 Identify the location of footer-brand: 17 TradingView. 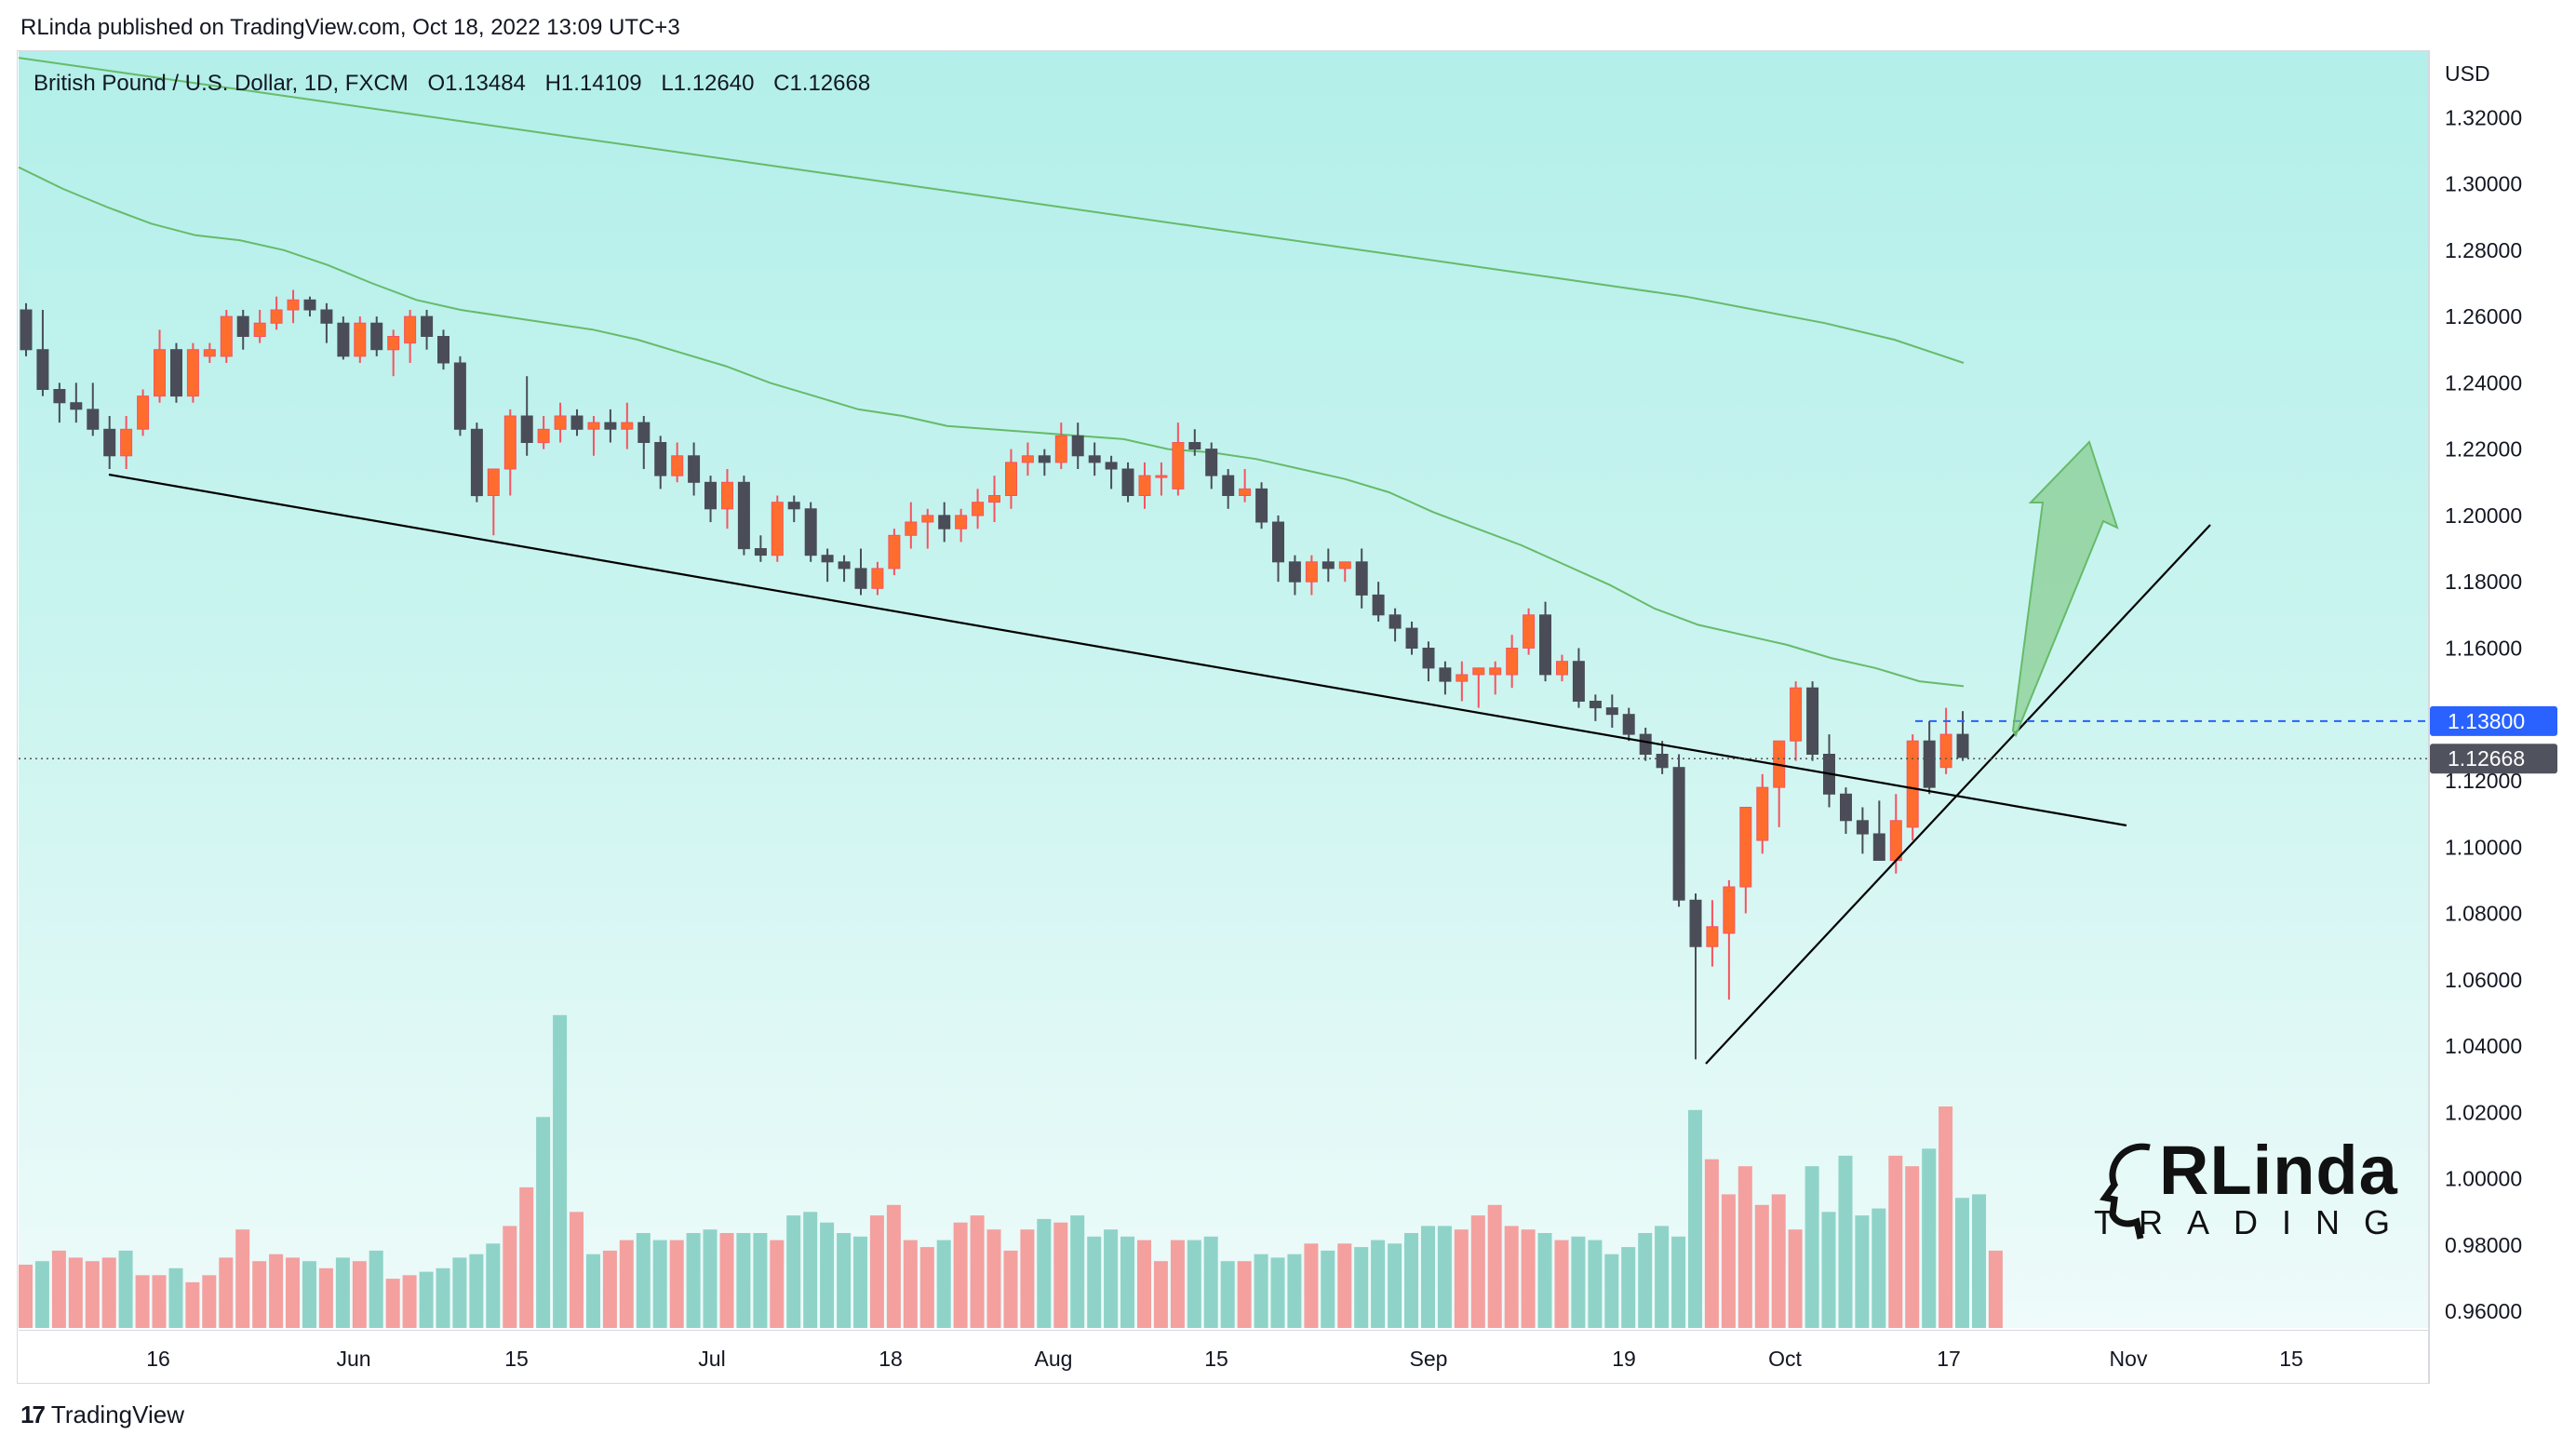
(102, 1415).